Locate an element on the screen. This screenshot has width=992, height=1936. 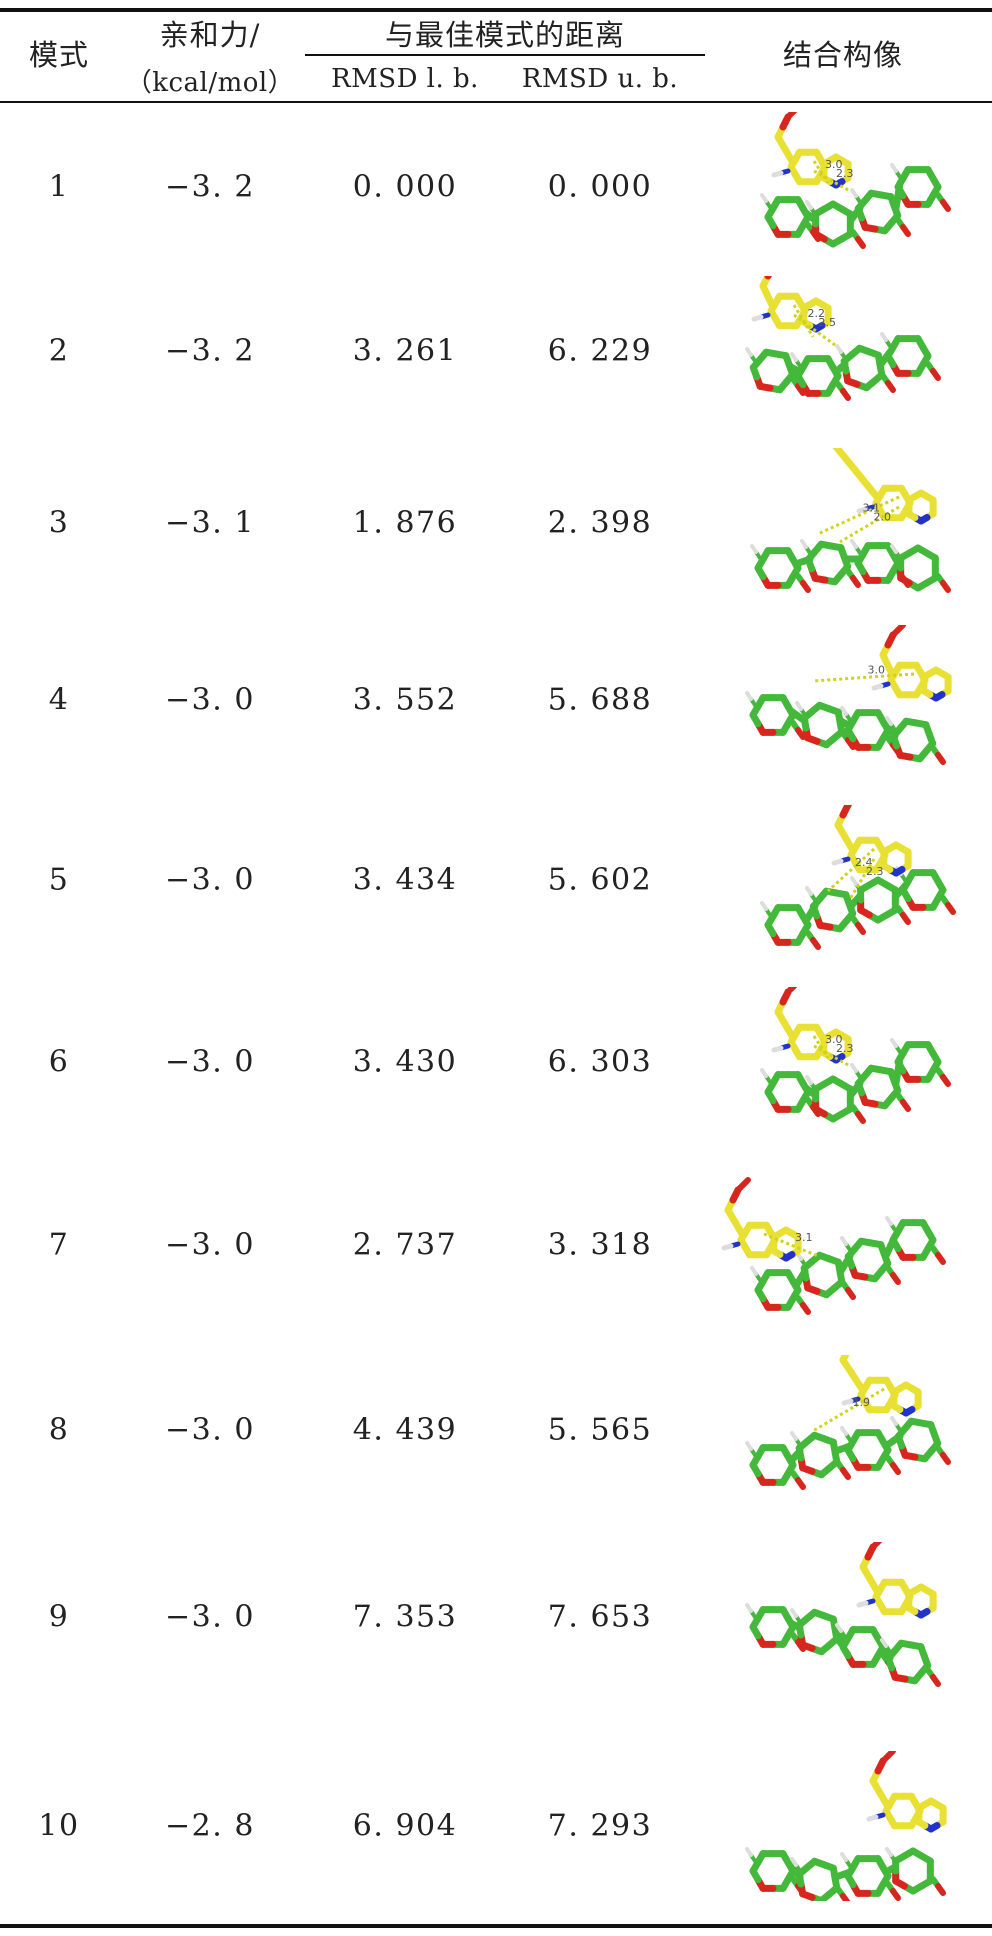
table-row: 5 −3. 0 3. 434 5. 602 2.4 2.3 is located at coordinates (496, 880).